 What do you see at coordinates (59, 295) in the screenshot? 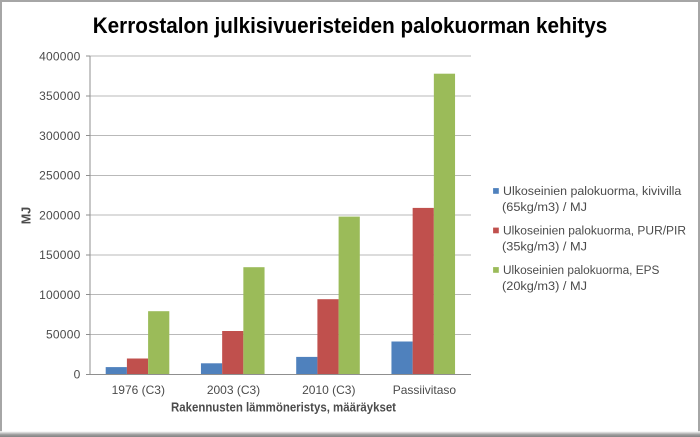
I see `svg-text: 100000` at bounding box center [59, 295].